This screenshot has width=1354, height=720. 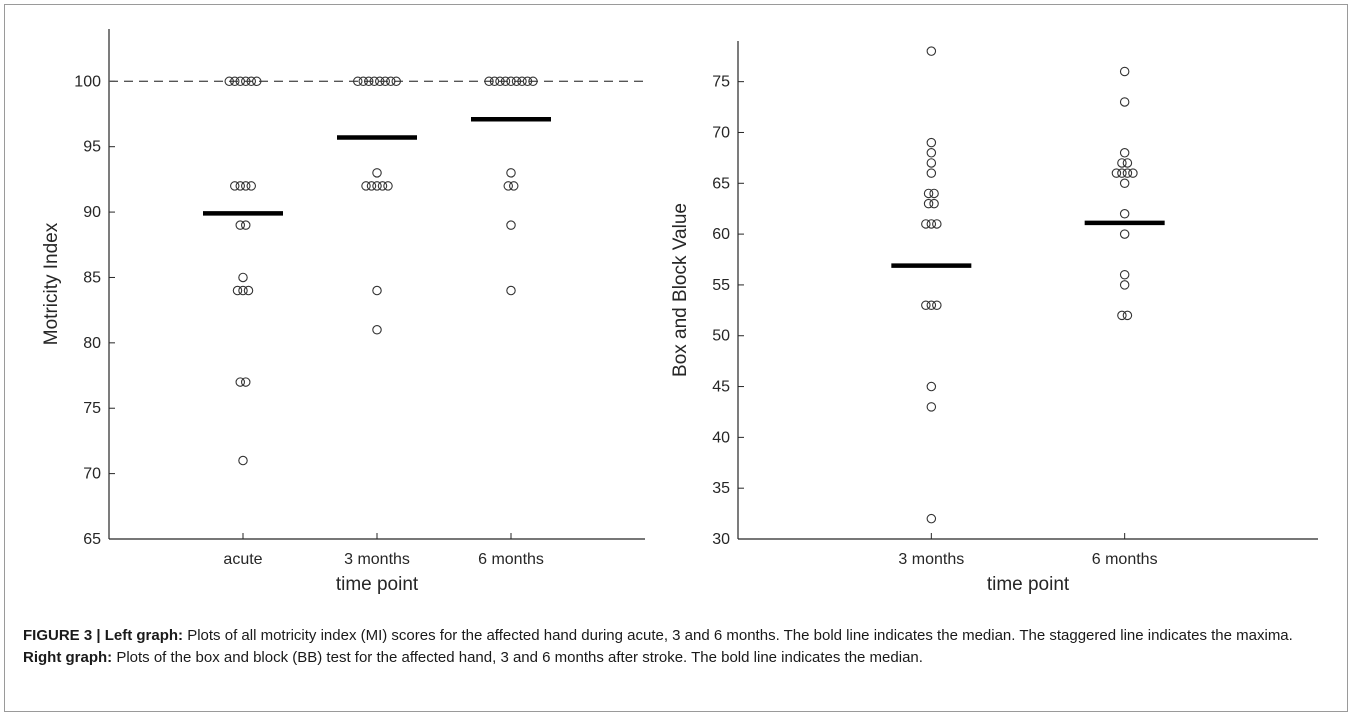 What do you see at coordinates (721, 285) in the screenshot?
I see `bb-y-tick-label: 55` at bounding box center [721, 285].